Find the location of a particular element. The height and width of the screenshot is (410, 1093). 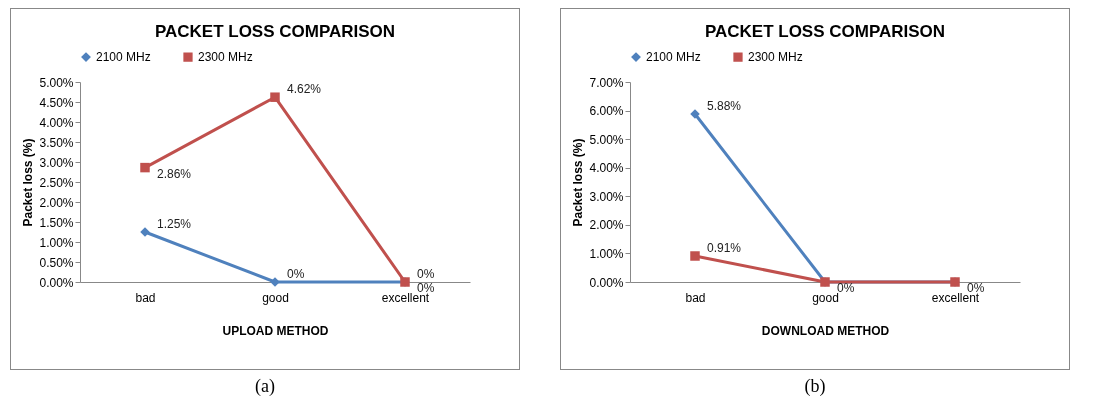

x-axis-title: UPLOAD METHOD is located at coordinates (275, 330).